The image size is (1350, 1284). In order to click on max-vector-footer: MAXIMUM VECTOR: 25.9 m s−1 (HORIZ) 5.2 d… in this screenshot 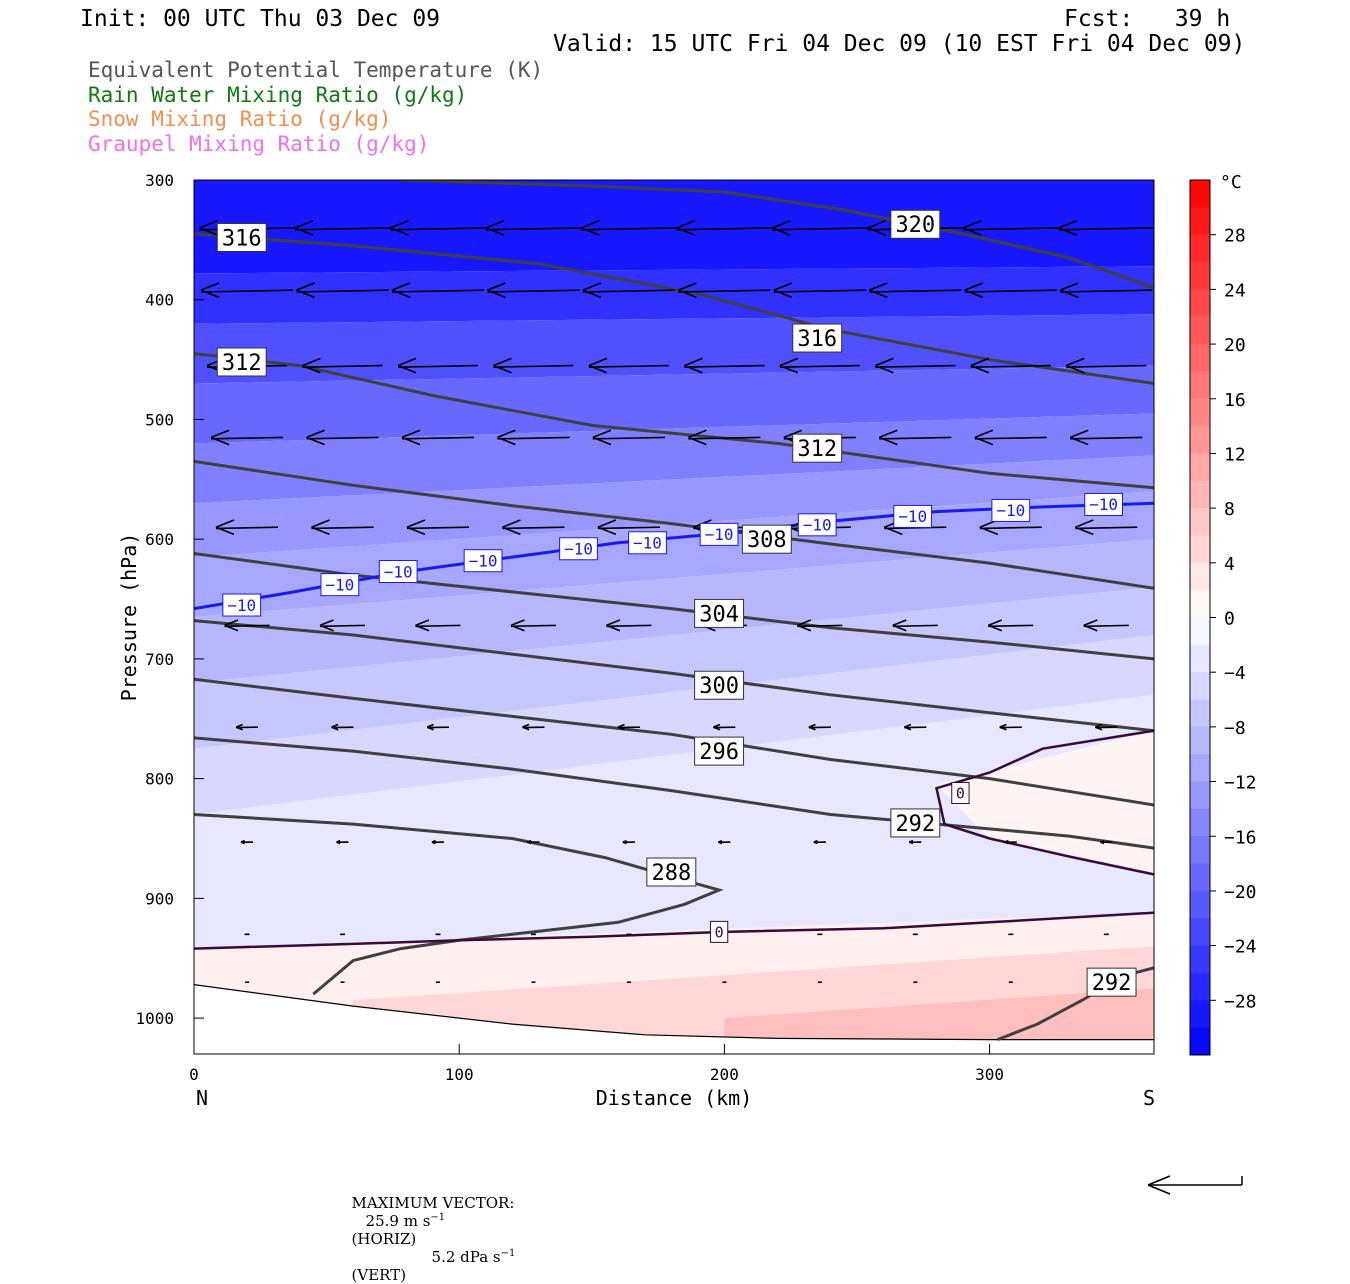, I will do `click(428, 1230)`.